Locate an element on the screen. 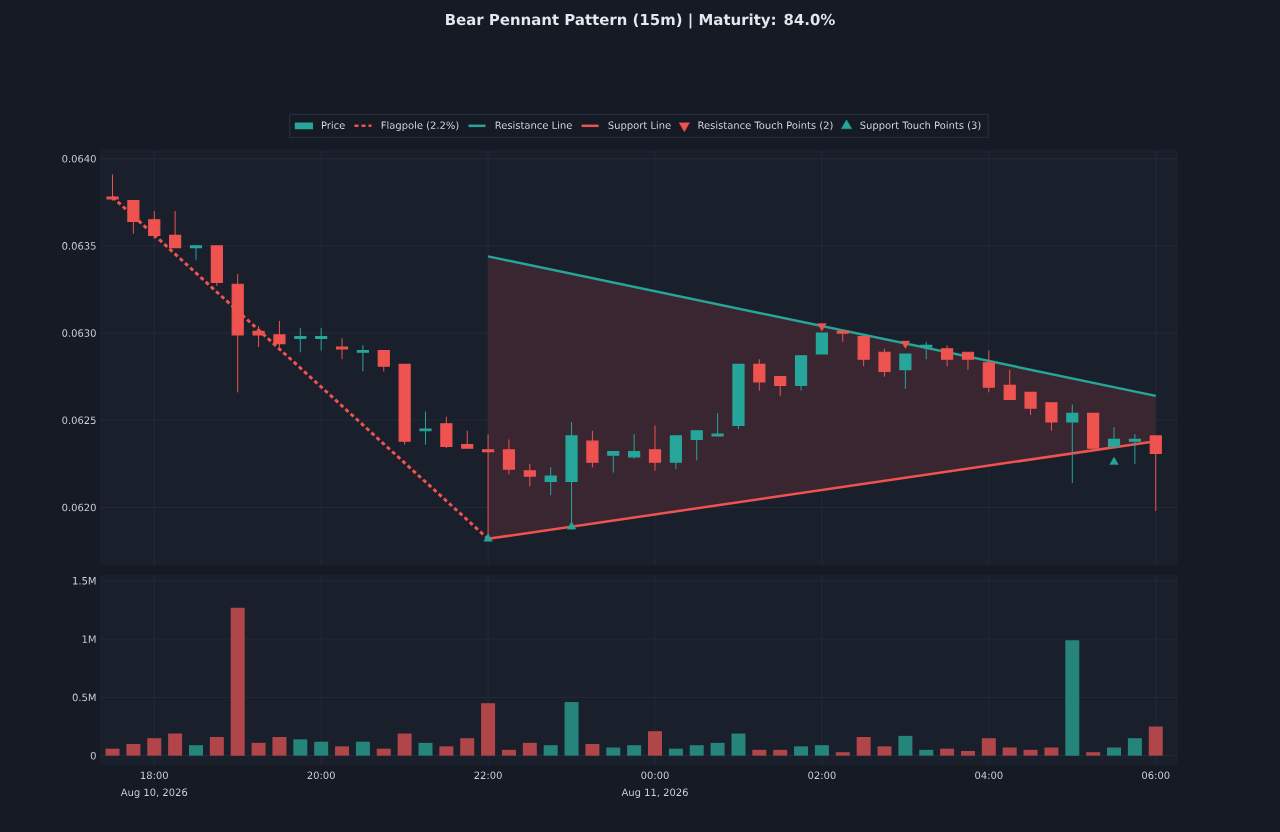 The image size is (1280, 832). x-tick-label: 04:00 is located at coordinates (989, 775).